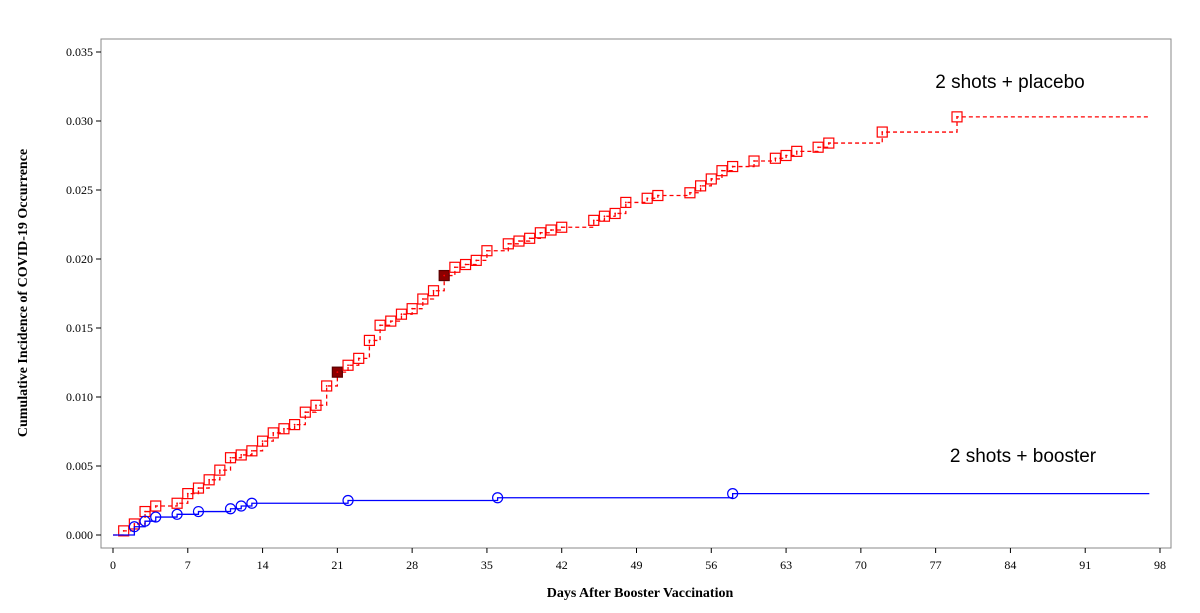  What do you see at coordinates (113, 565) in the screenshot?
I see `x-tick-label: 0` at bounding box center [113, 565].